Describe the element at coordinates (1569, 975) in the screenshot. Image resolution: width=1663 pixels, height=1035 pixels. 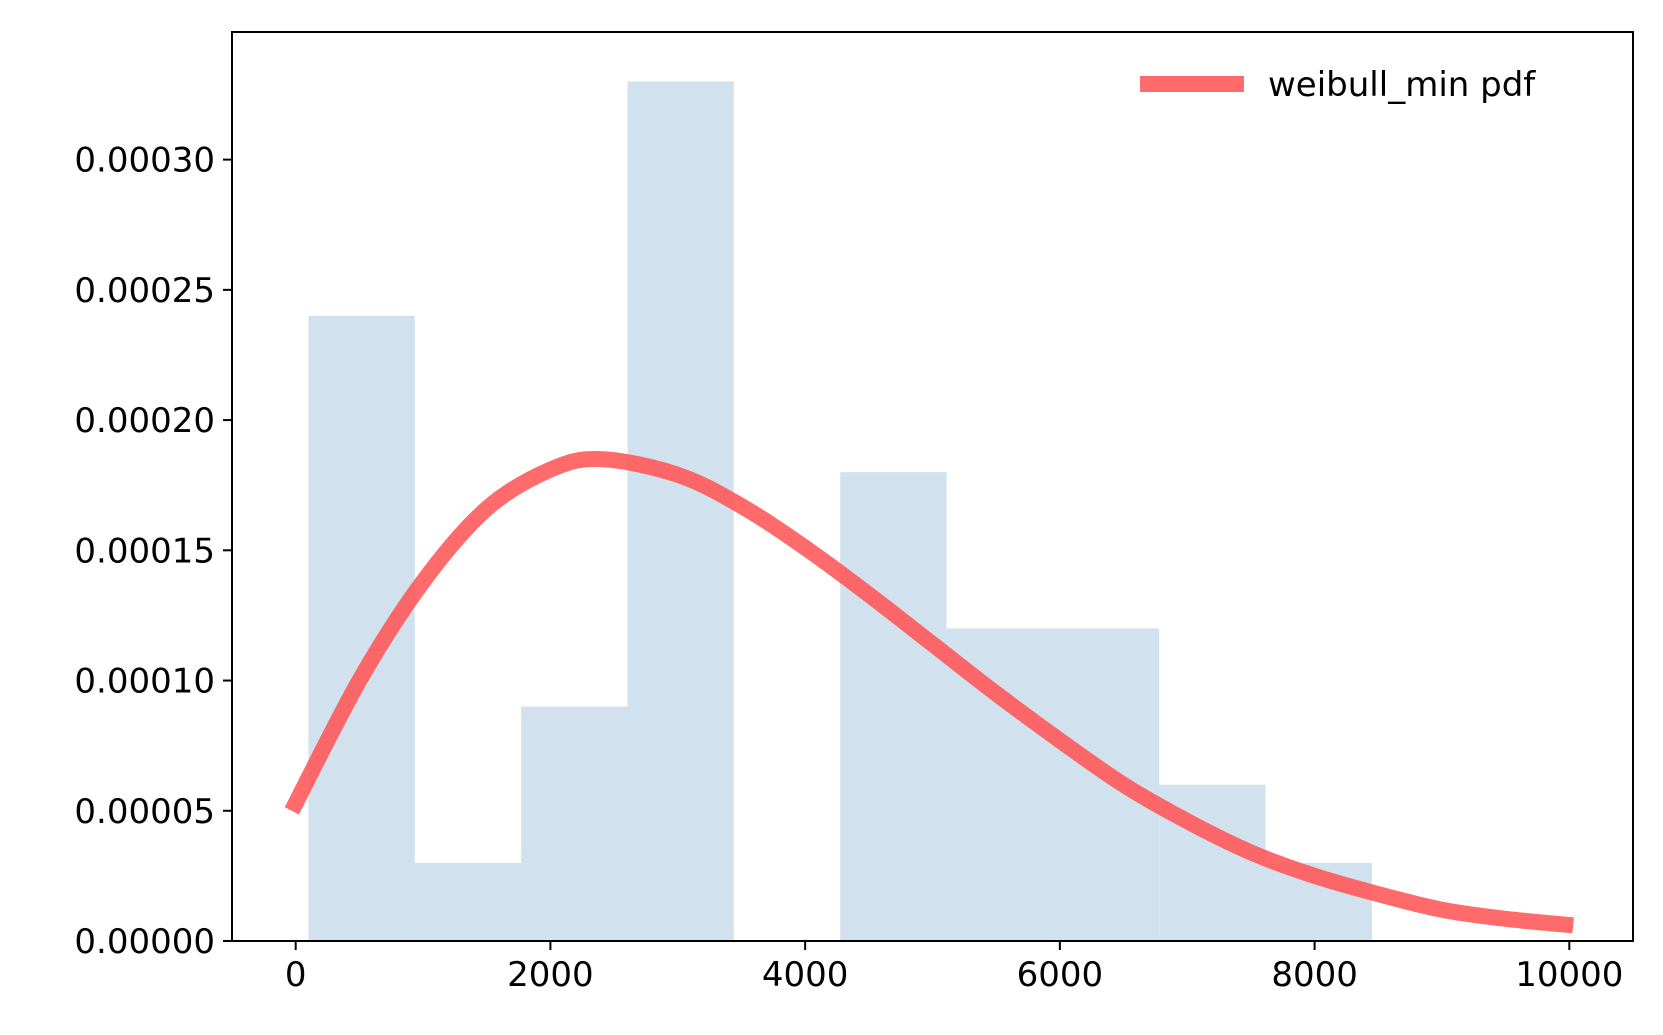
I see `x-tick-label: 10000` at that location.